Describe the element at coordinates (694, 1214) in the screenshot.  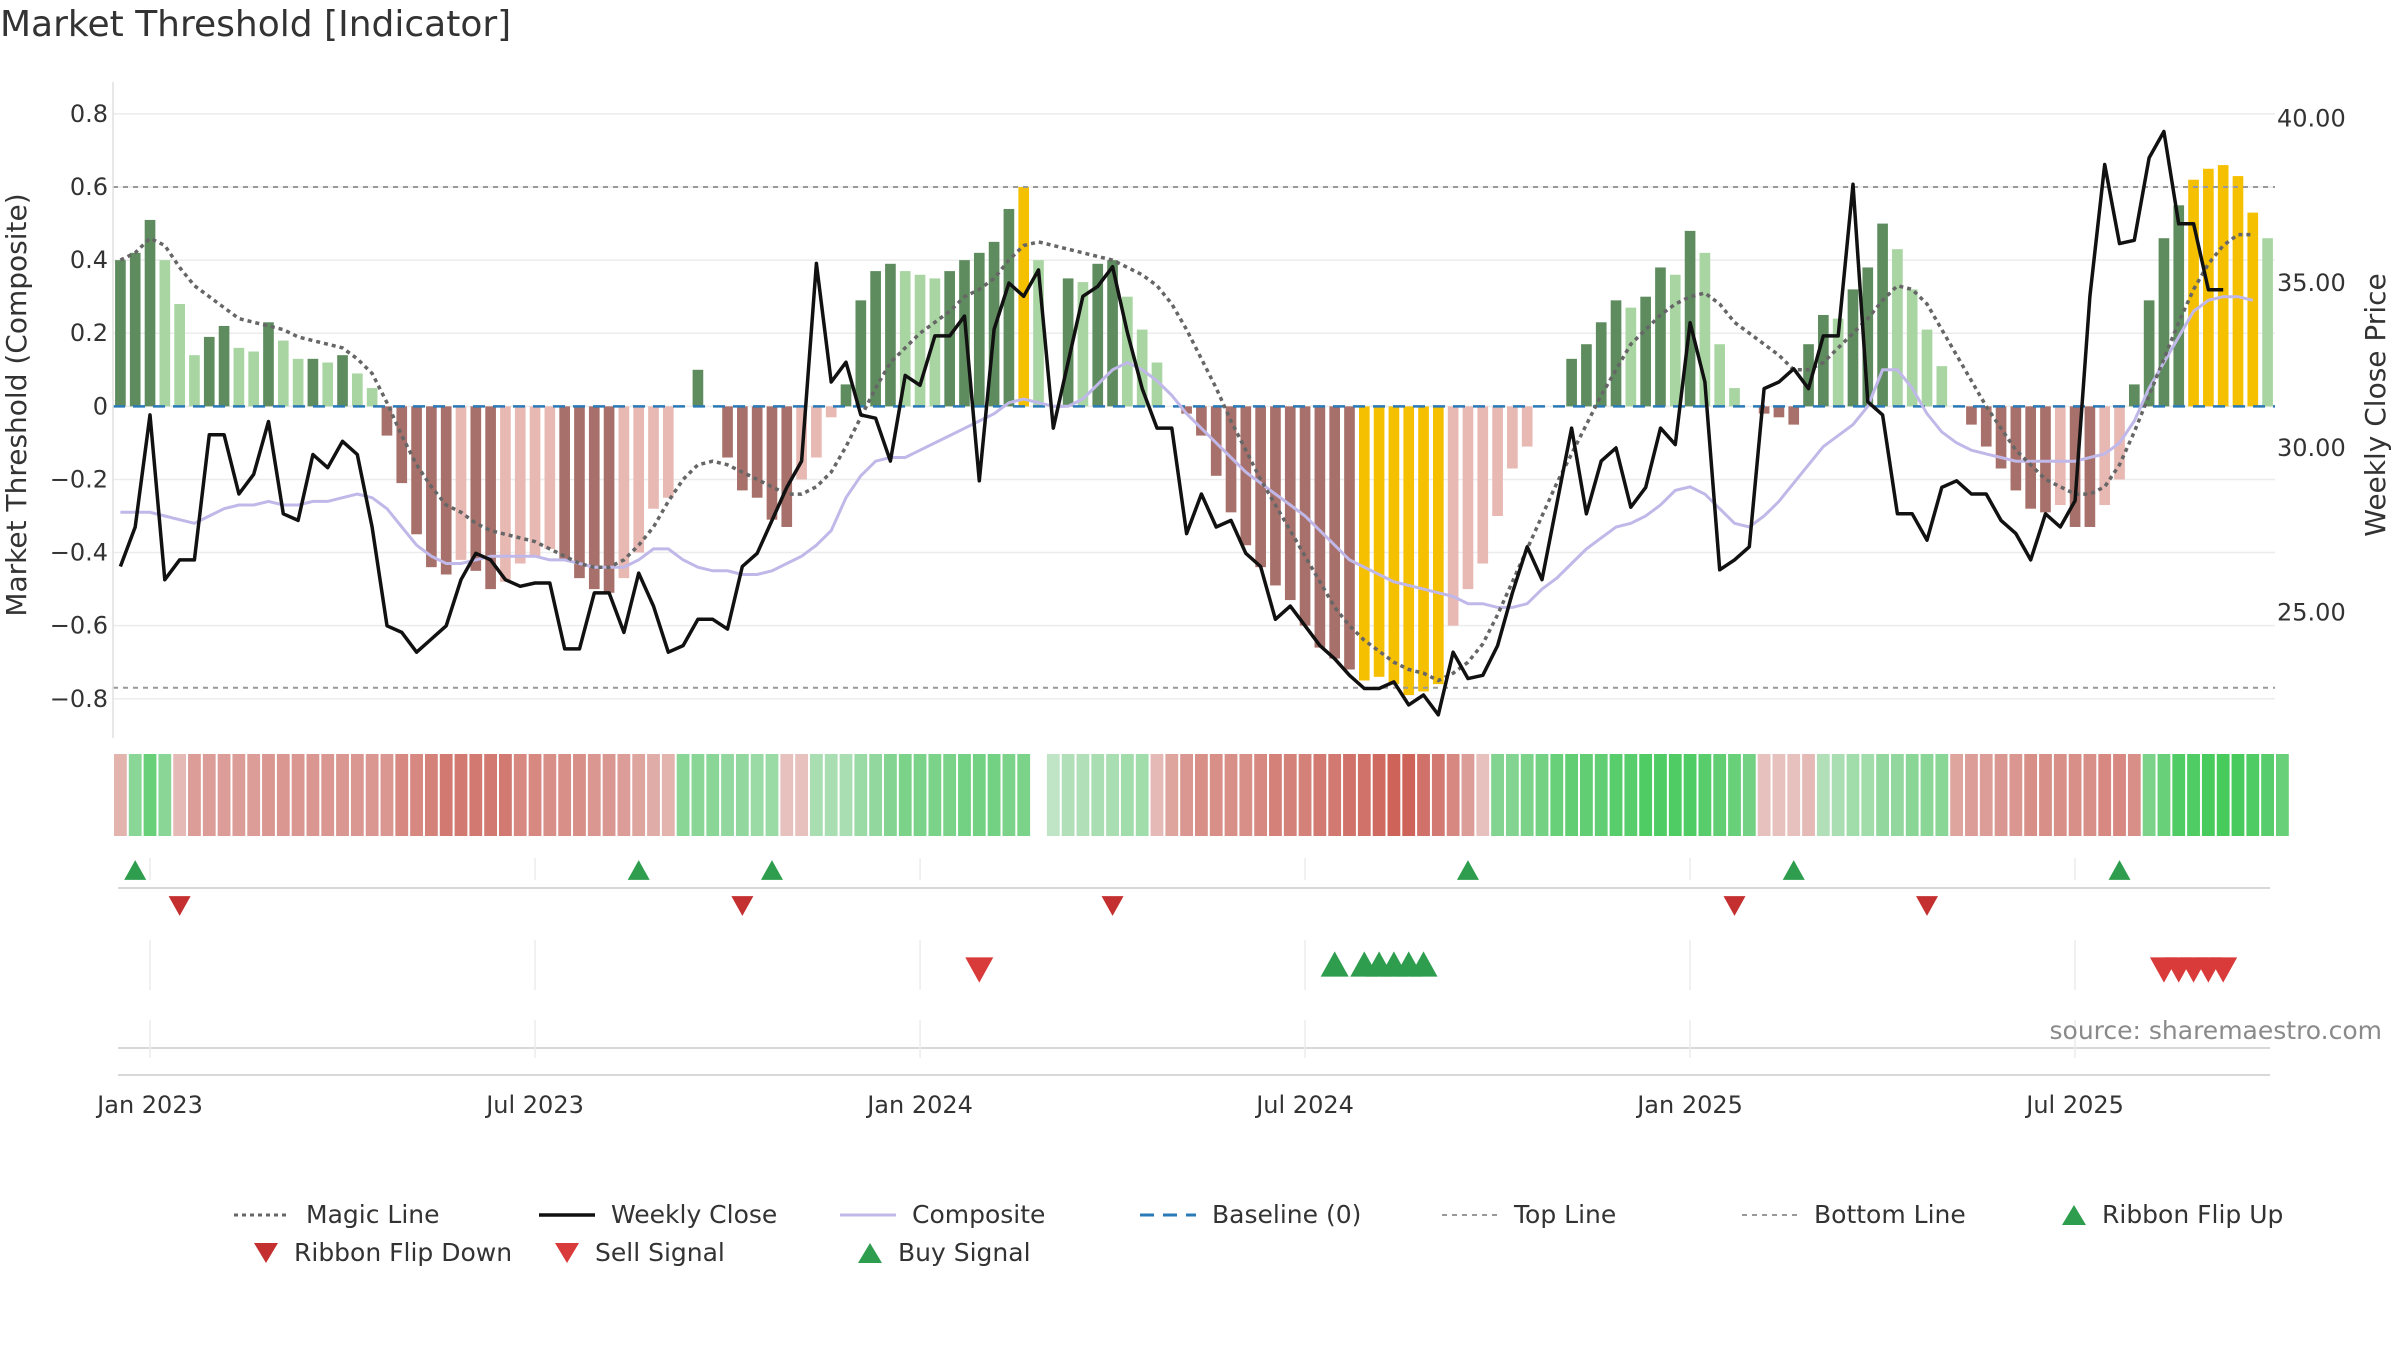
I see `legend-label: Weekly Close` at that location.